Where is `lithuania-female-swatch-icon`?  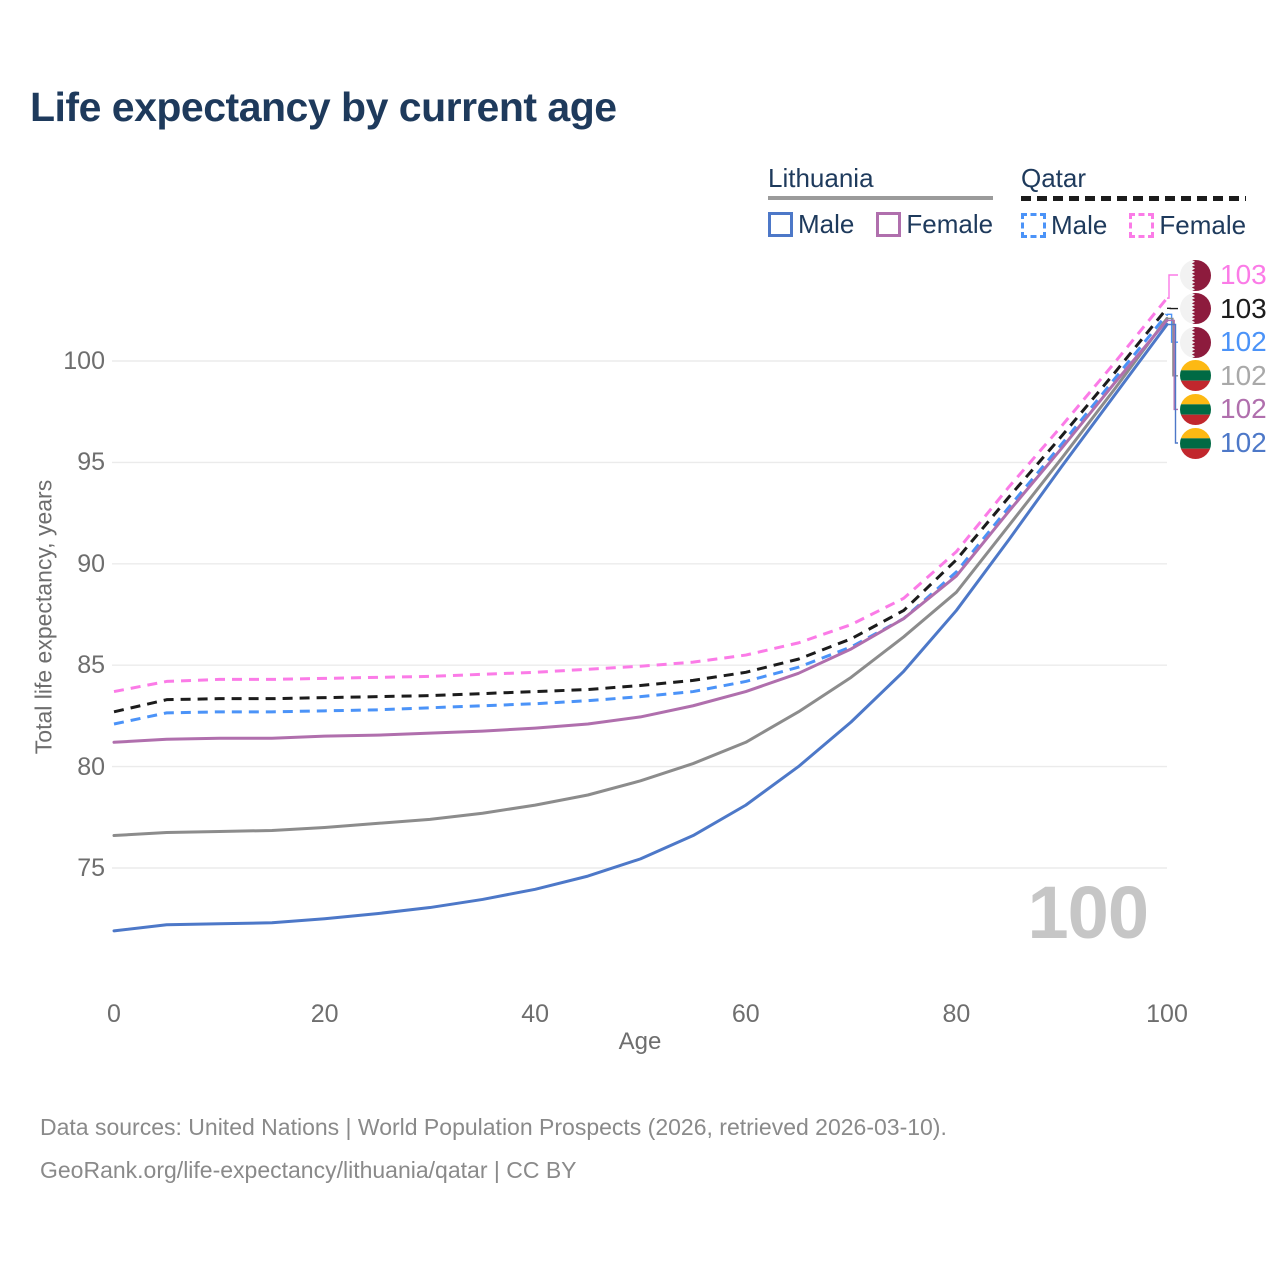 lithuania-female-swatch-icon is located at coordinates (889, 224).